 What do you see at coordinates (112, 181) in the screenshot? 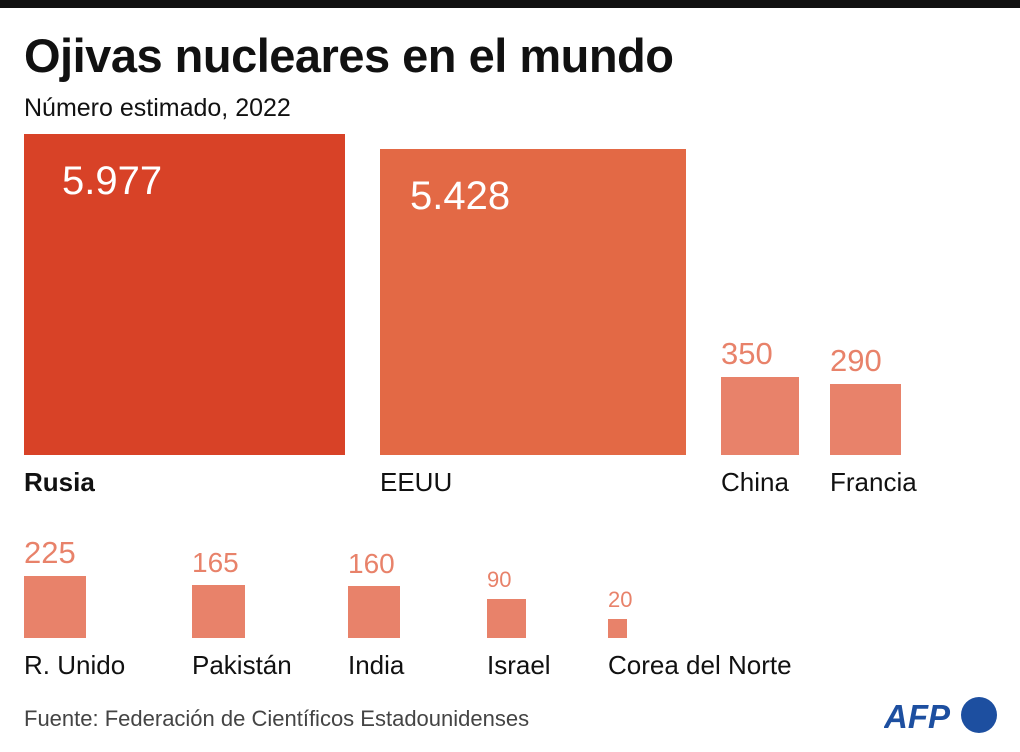
I see `value-label: 5.977` at bounding box center [112, 181].